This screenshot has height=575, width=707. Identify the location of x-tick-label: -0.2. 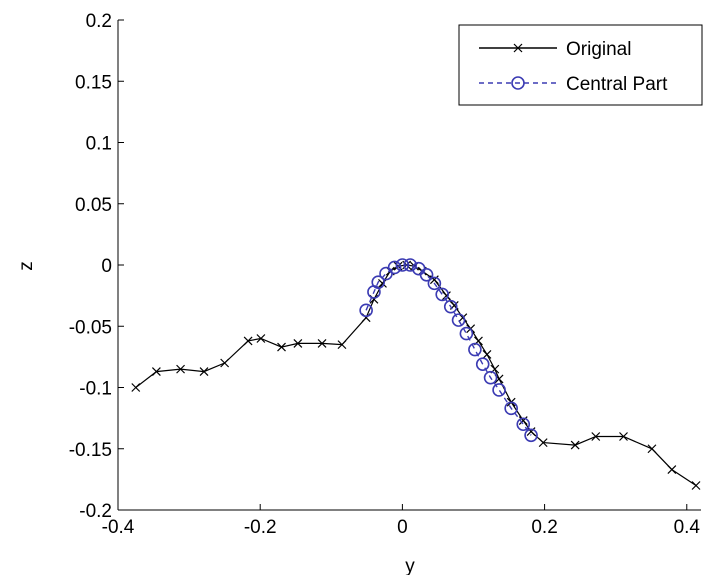
(260, 527).